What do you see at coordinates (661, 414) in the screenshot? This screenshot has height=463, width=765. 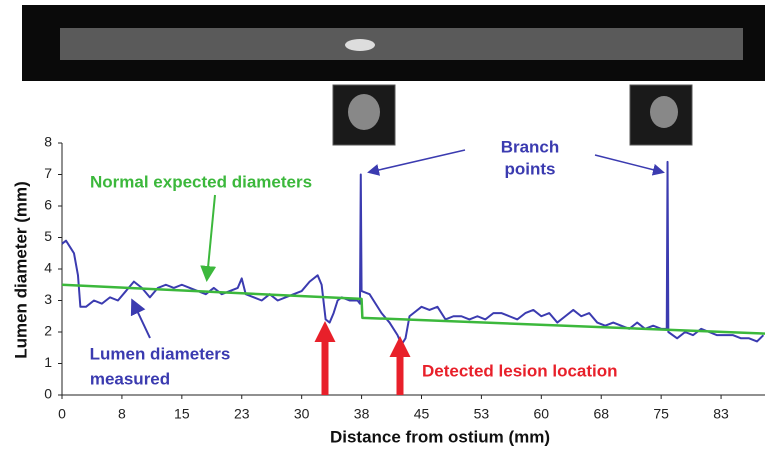 I see `x-tick-label: 75` at bounding box center [661, 414].